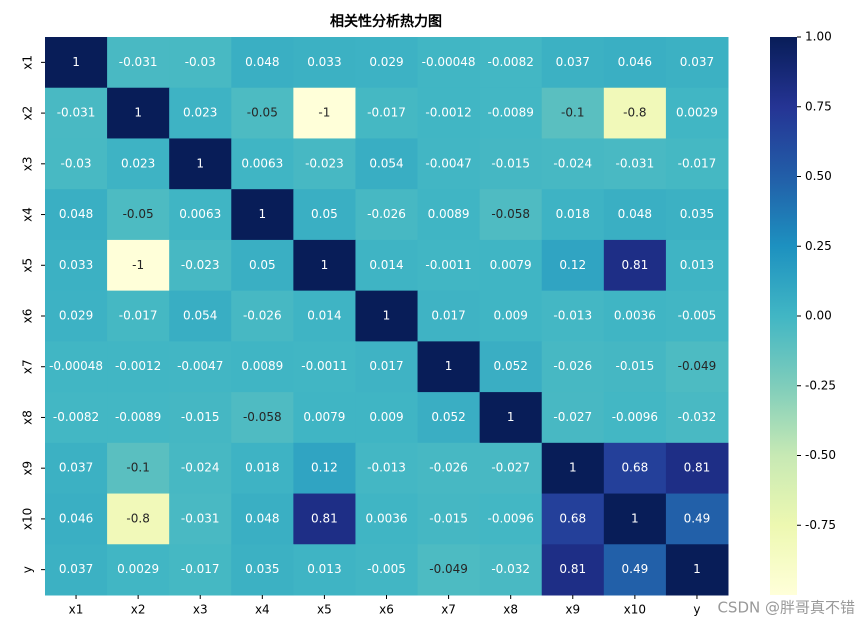 This screenshot has width=865, height=629. Describe the element at coordinates (818, 106) in the screenshot. I see `colorbar-tick-label: 0.75` at that location.